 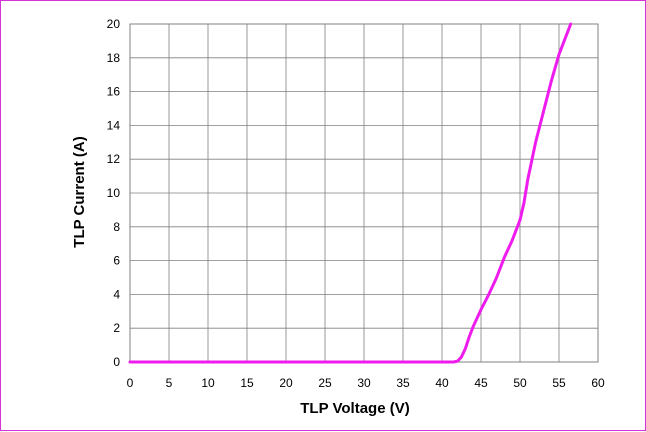 I want to click on x-tick-labels: 0 5 10 15 20 25 30 35 40 45 50 55 60, so click(x=366, y=383).